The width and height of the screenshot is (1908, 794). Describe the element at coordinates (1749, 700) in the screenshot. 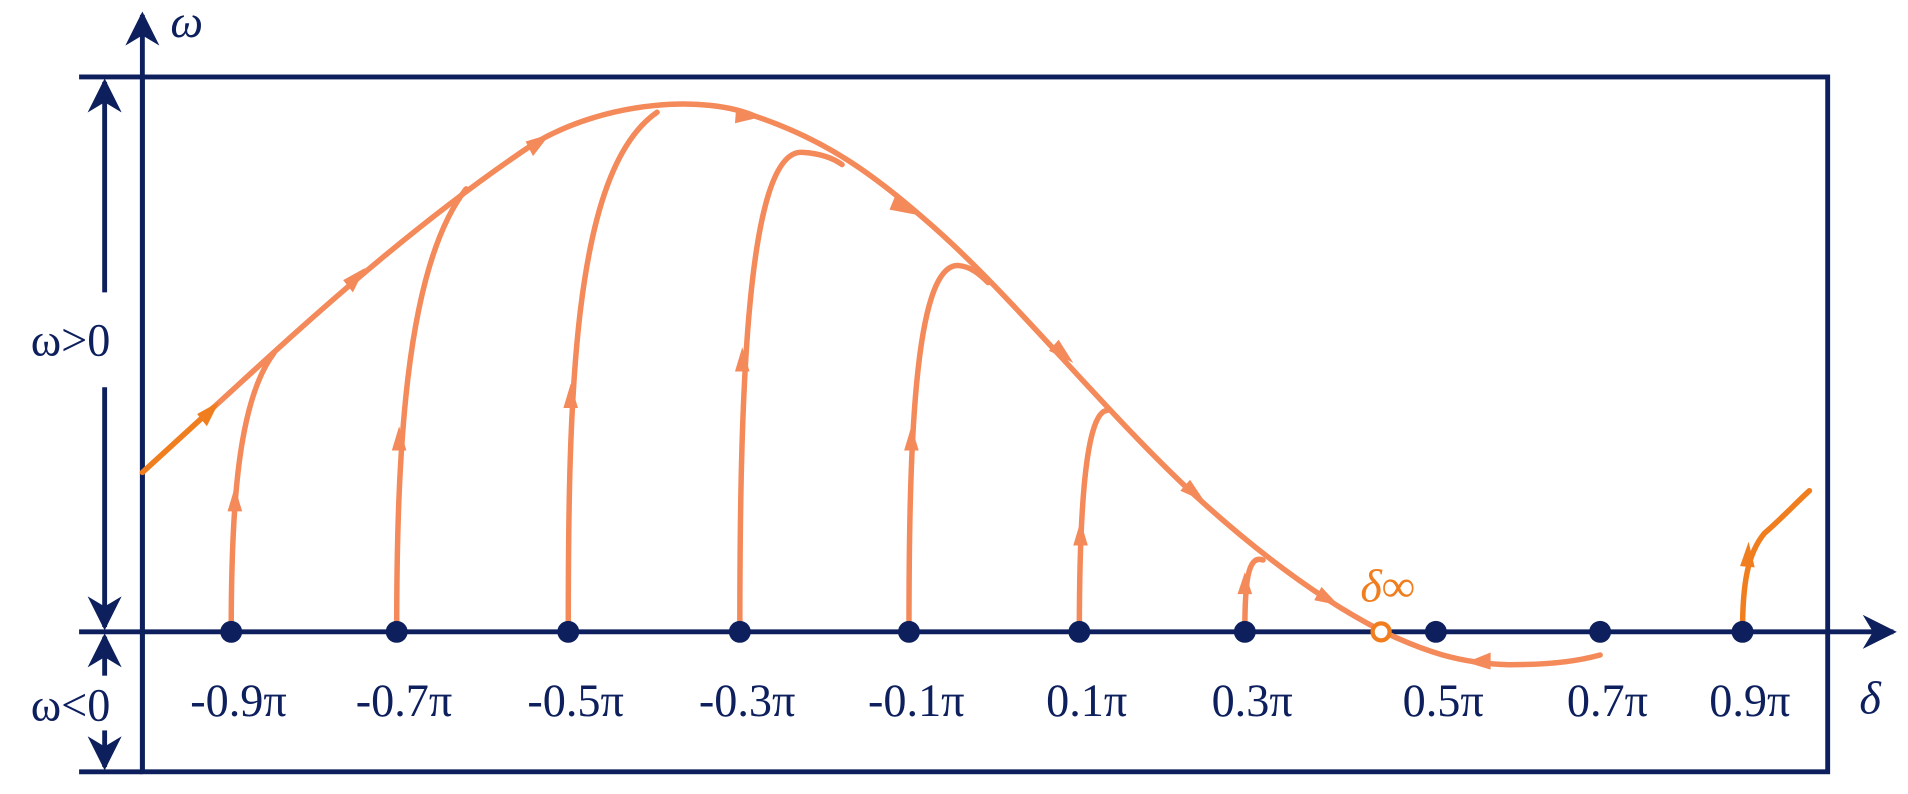

I see `tick-label: 0.9π` at that location.